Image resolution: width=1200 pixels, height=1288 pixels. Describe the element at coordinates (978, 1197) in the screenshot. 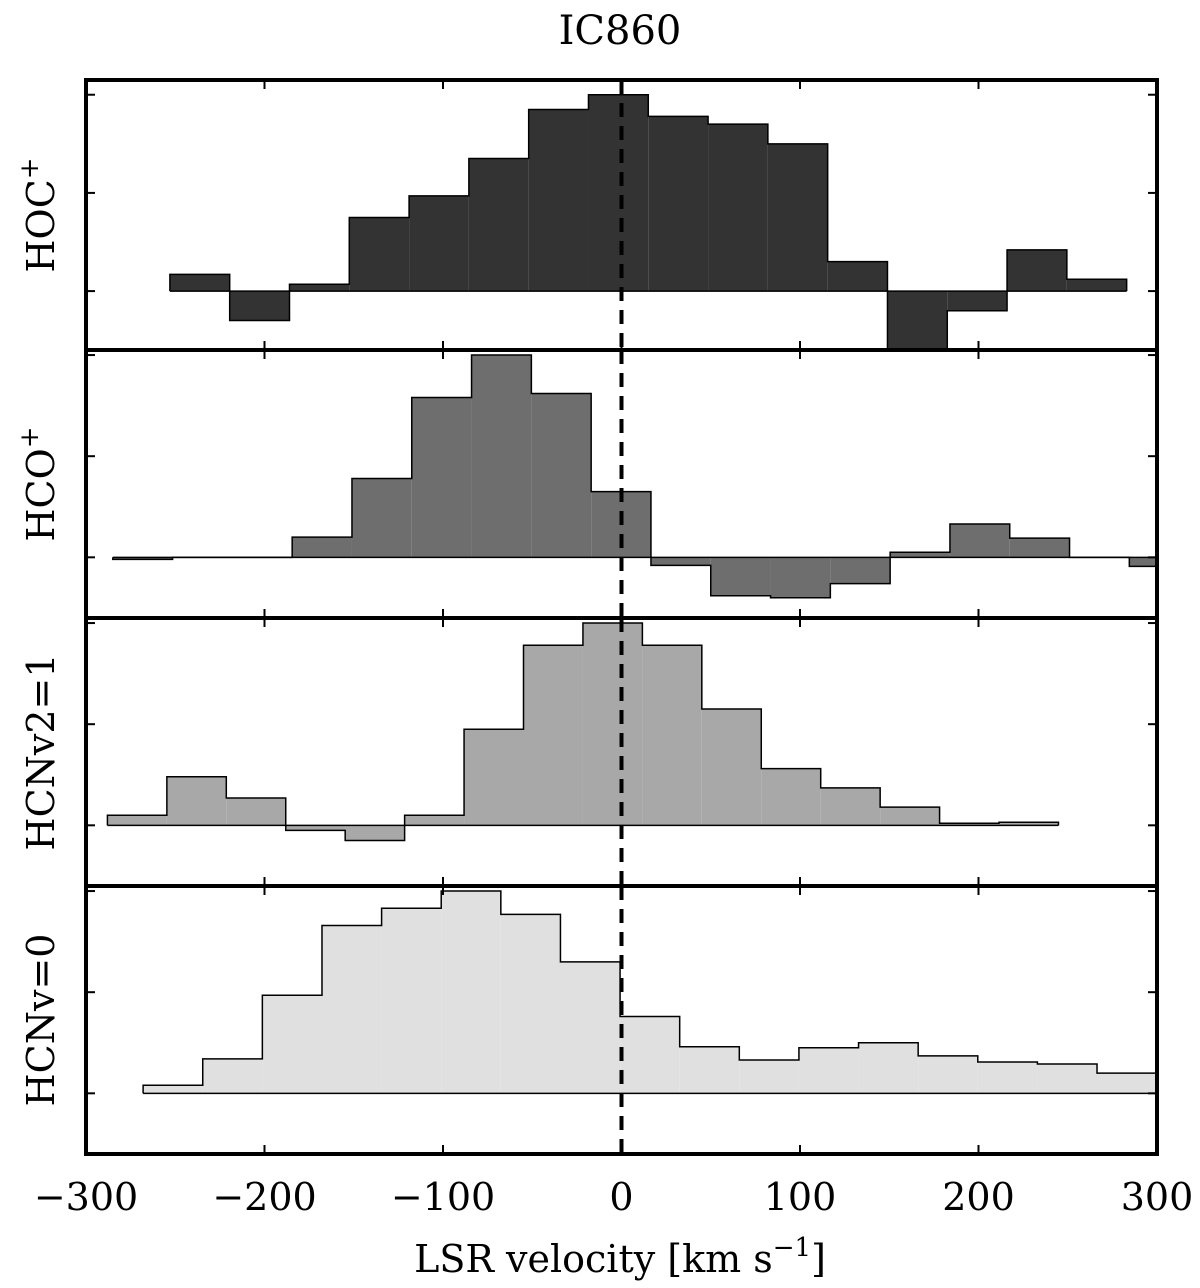

I see `x-tick-label: 200` at that location.